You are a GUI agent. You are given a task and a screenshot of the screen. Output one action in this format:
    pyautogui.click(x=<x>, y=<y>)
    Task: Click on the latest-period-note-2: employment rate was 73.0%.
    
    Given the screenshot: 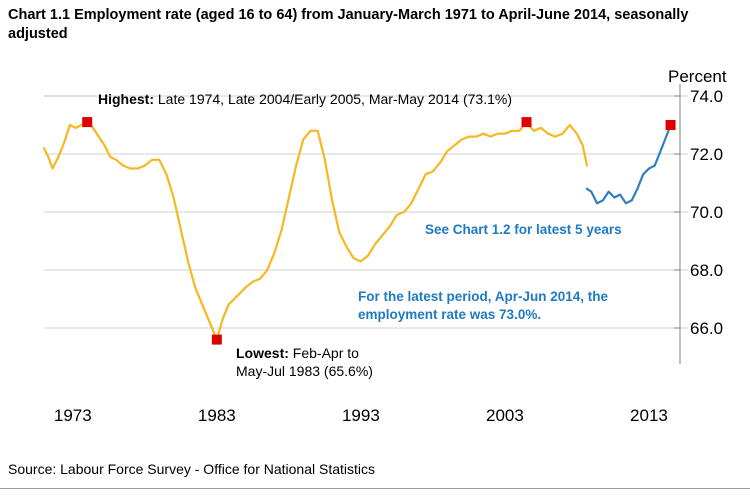 What is the action you would take?
    pyautogui.click(x=449, y=314)
    